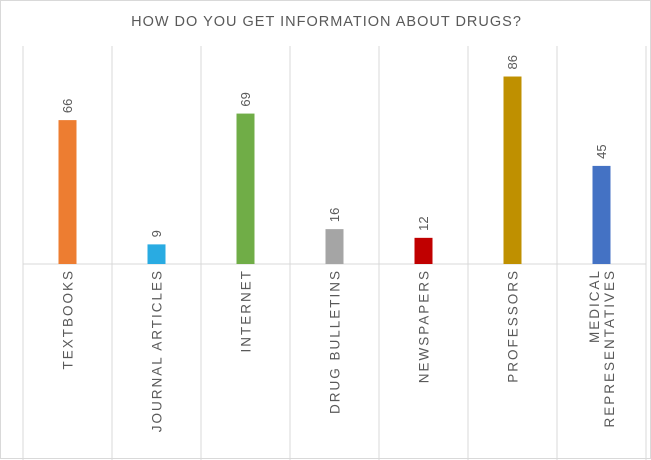 This screenshot has height=460, width=651. Describe the element at coordinates (513, 326) in the screenshot. I see `category-label: PROFESSORS` at that location.